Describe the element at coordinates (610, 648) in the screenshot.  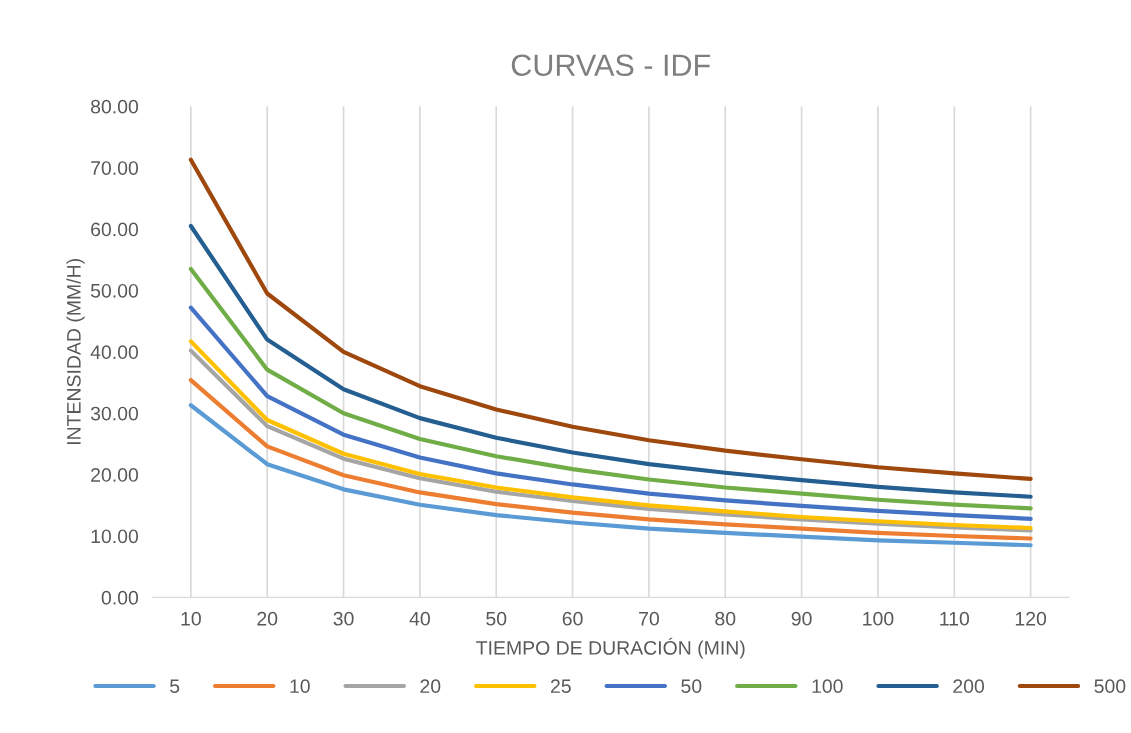
I see `x-axis-title: TIEMPO DE DURACIÓN (MIN)` at that location.